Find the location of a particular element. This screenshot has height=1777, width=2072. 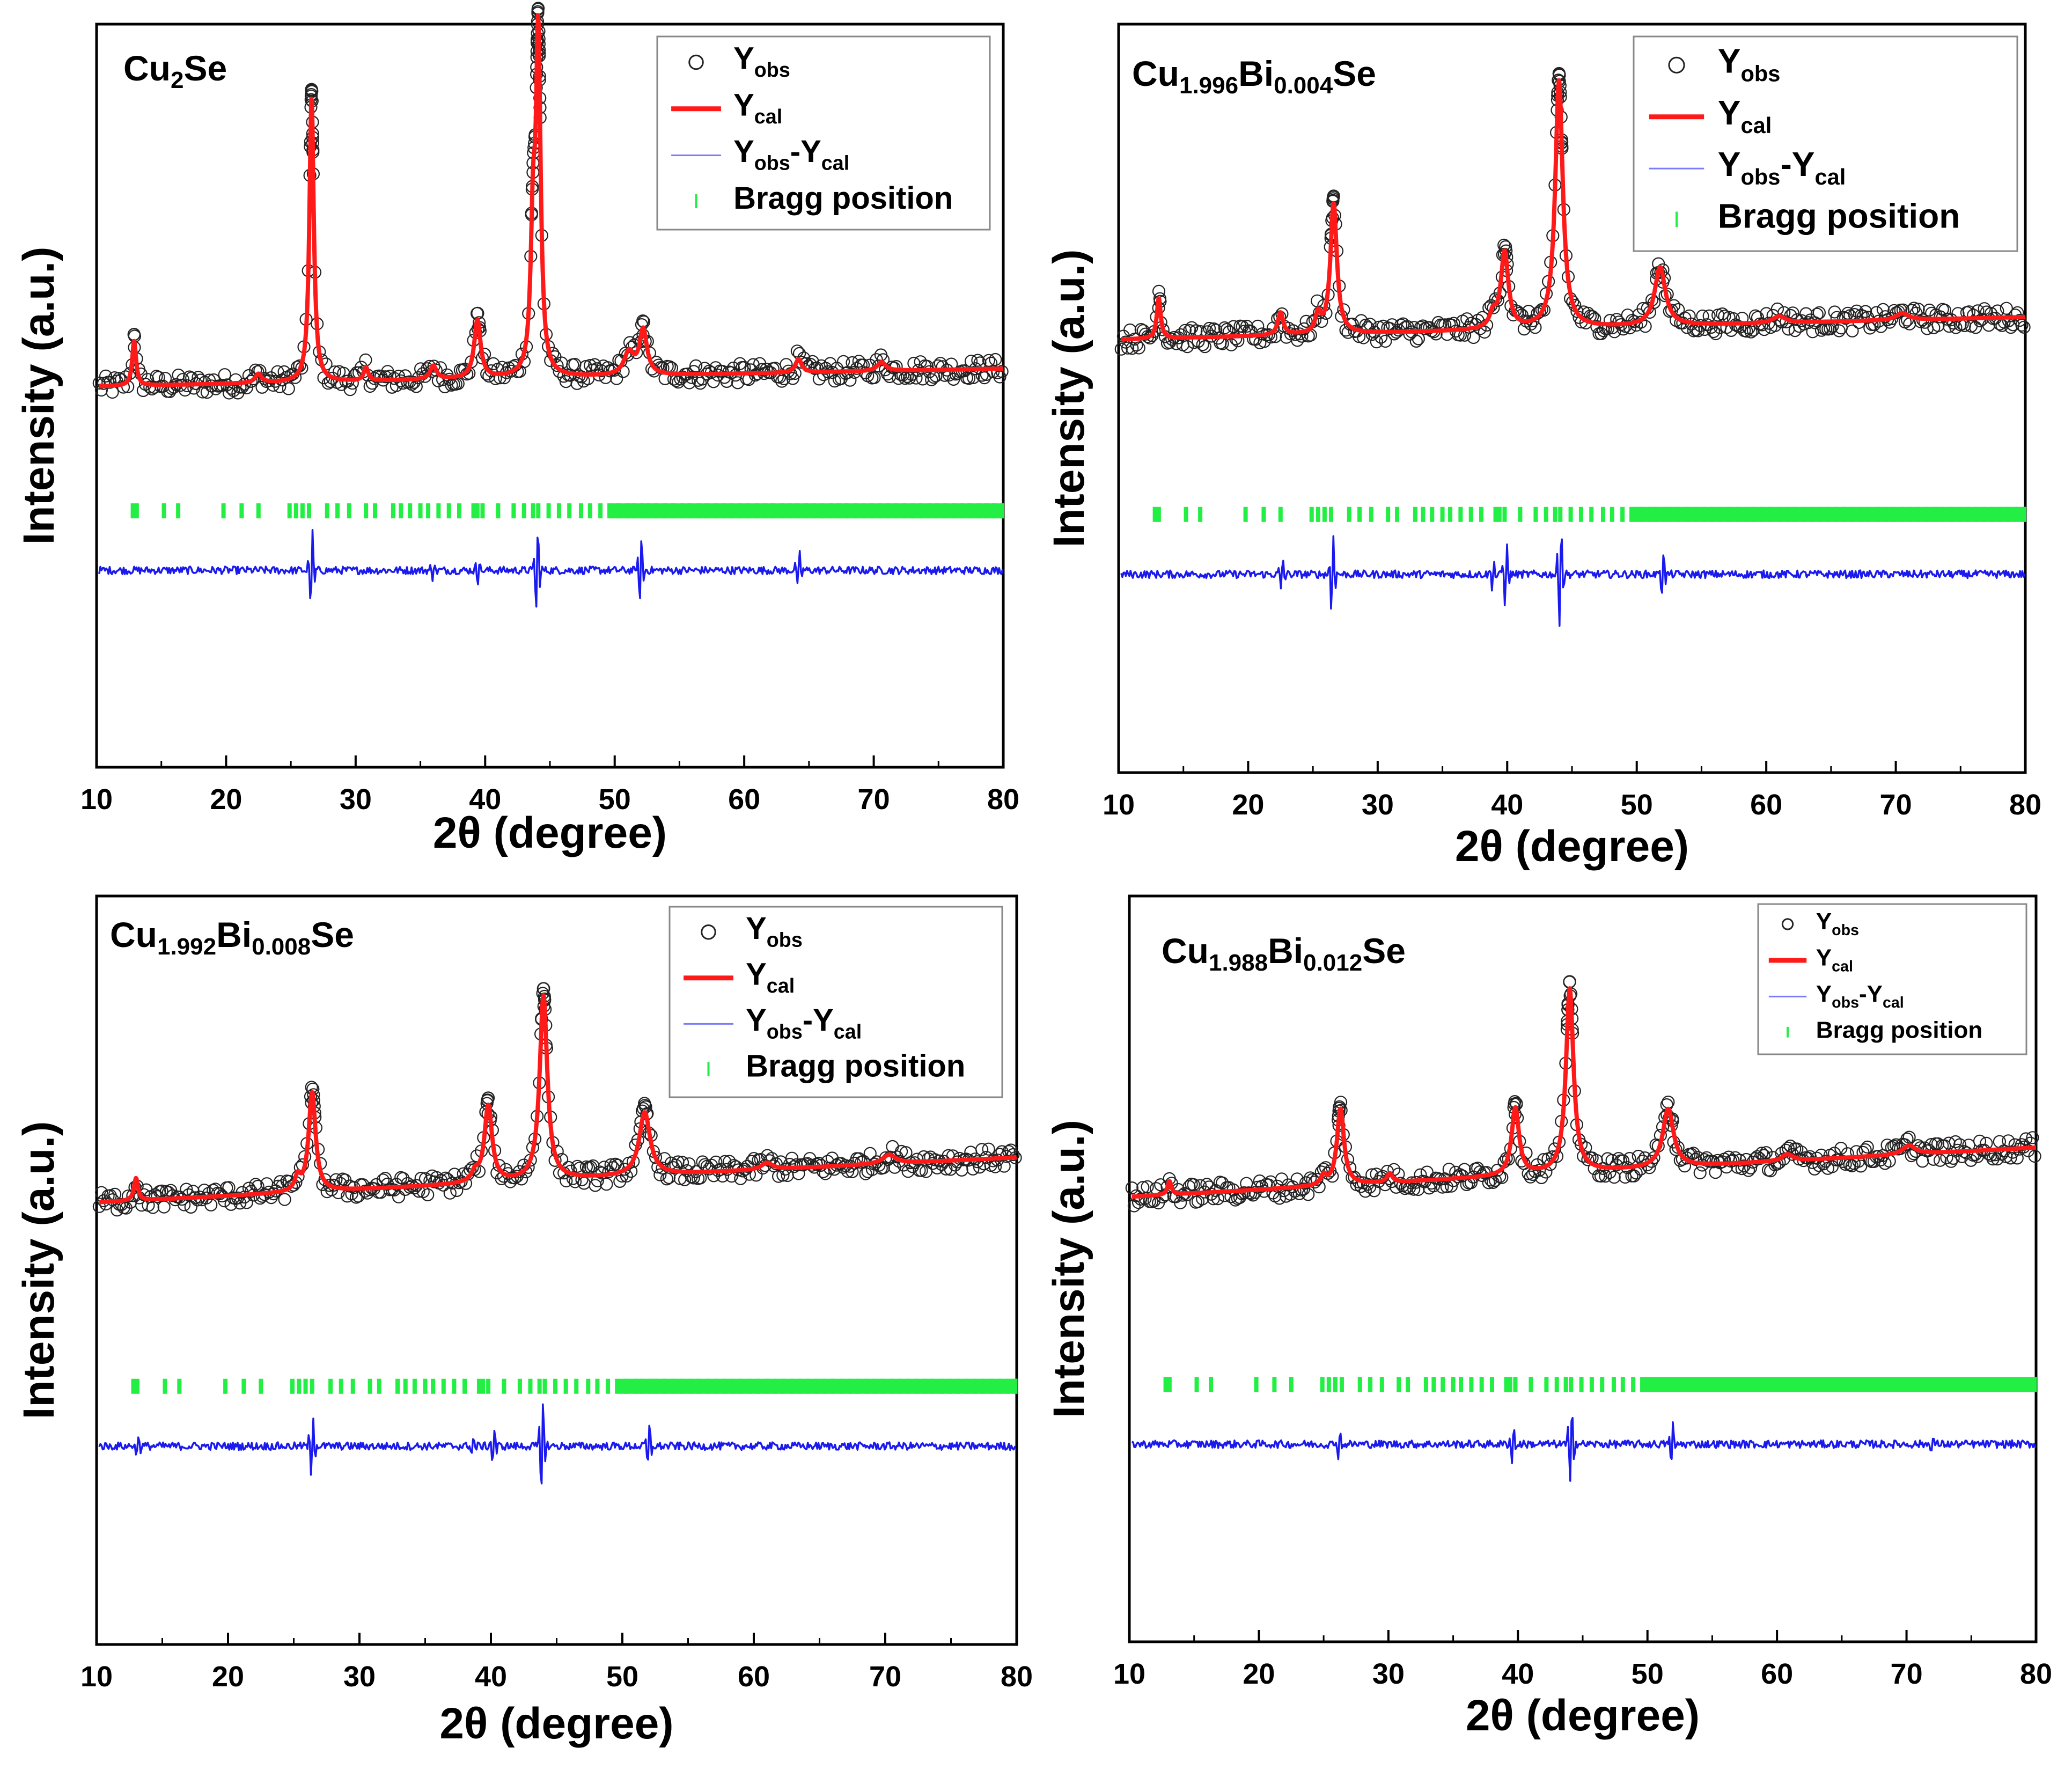

legend-cal-label: Ycal is located at coordinates (771, 977).